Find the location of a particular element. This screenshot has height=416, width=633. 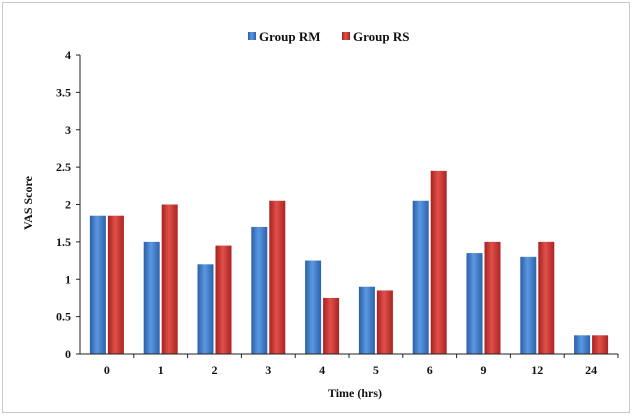

y-axis-ticks: 0 0.5 1 1.5 2 2.5 3 3.5 4 is located at coordinates (68, 204).